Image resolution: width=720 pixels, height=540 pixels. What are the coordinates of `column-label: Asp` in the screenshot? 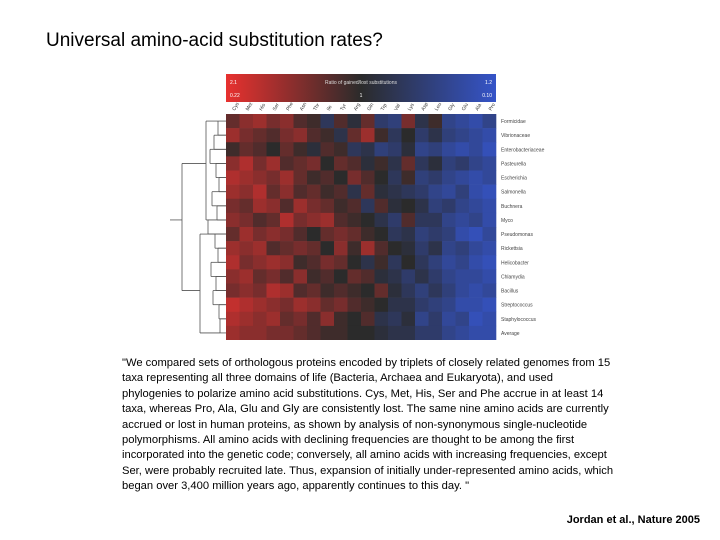 It's located at (425, 106).